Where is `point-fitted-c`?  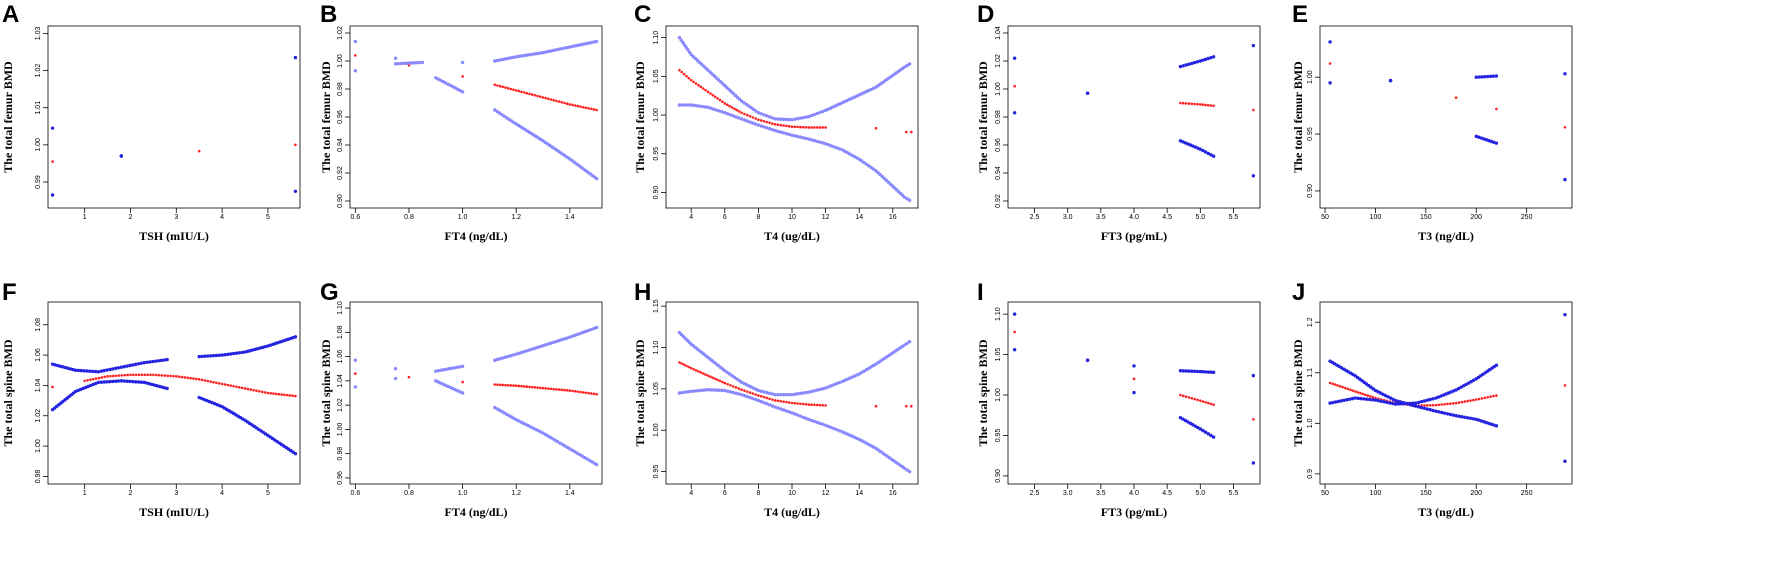
point-fitted-c is located at coordinates (693, 82).